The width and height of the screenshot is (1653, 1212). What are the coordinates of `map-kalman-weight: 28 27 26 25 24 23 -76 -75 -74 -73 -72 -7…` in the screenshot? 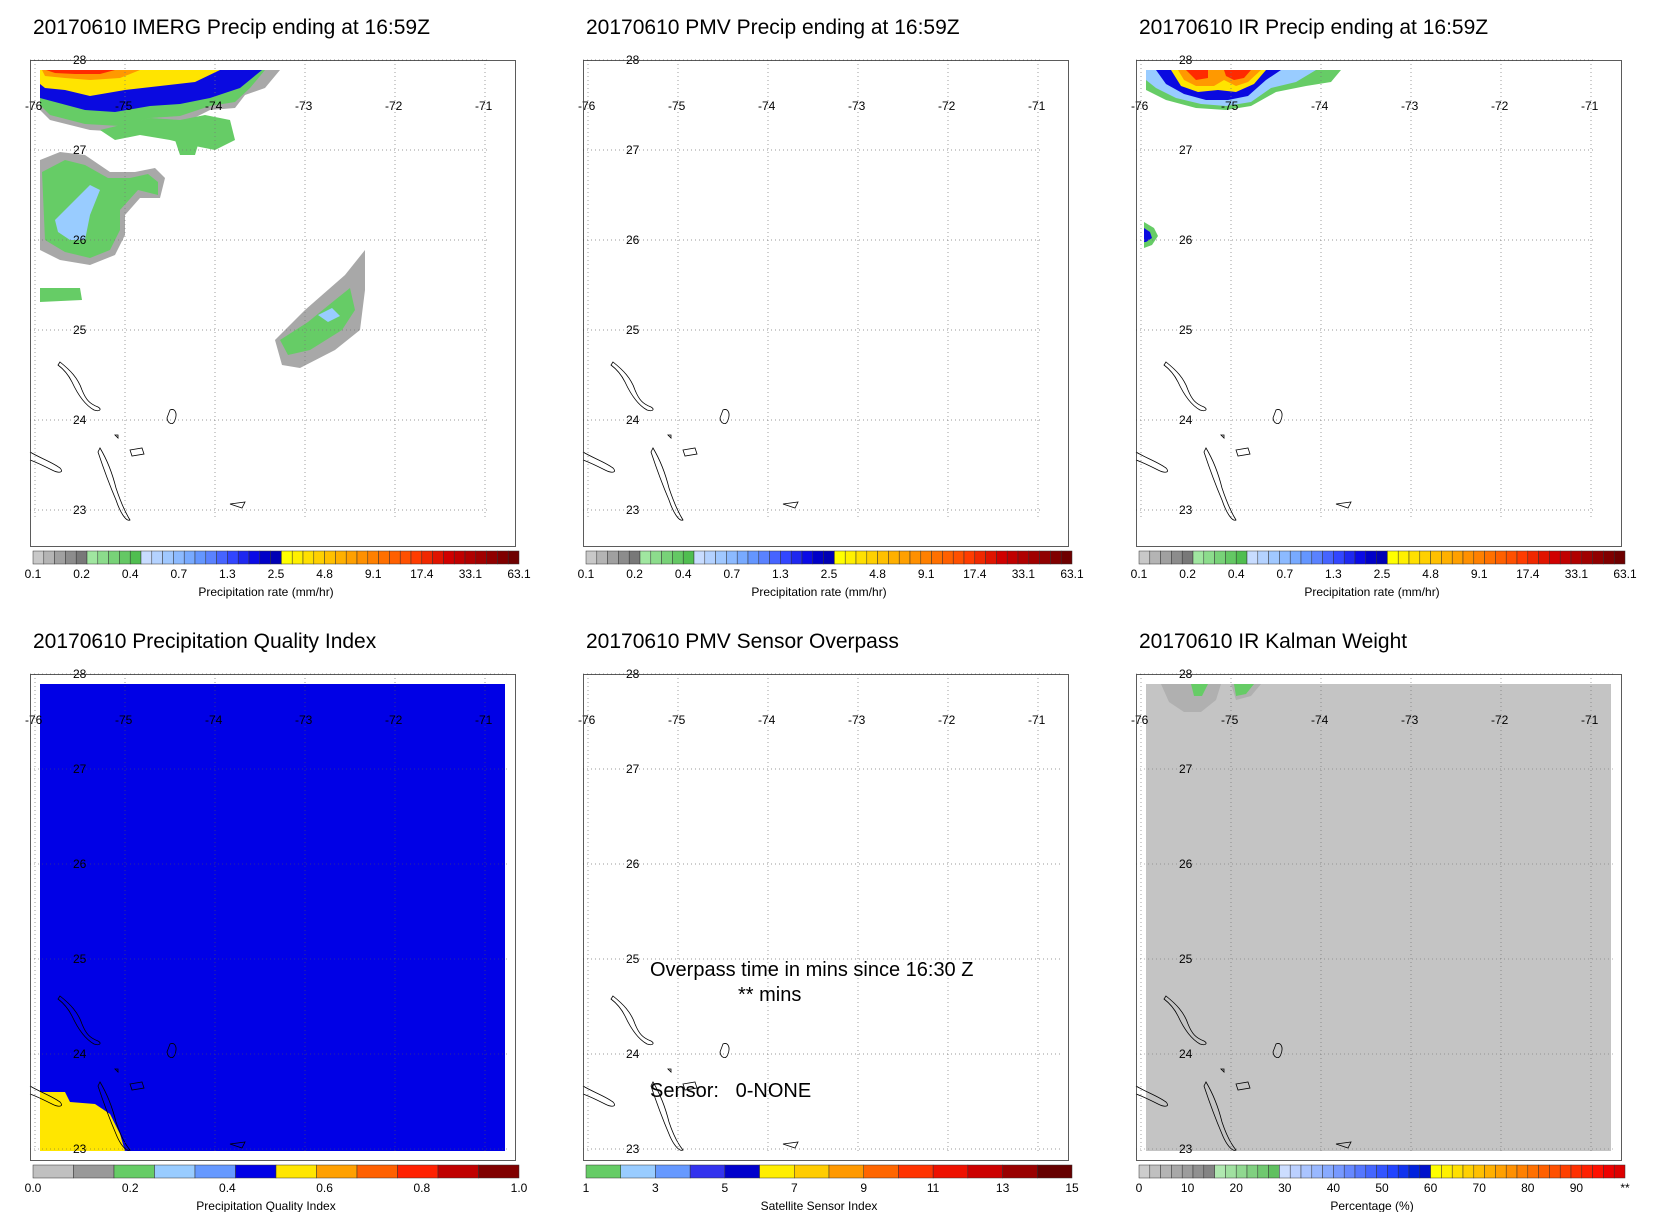 It's located at (1376, 914).